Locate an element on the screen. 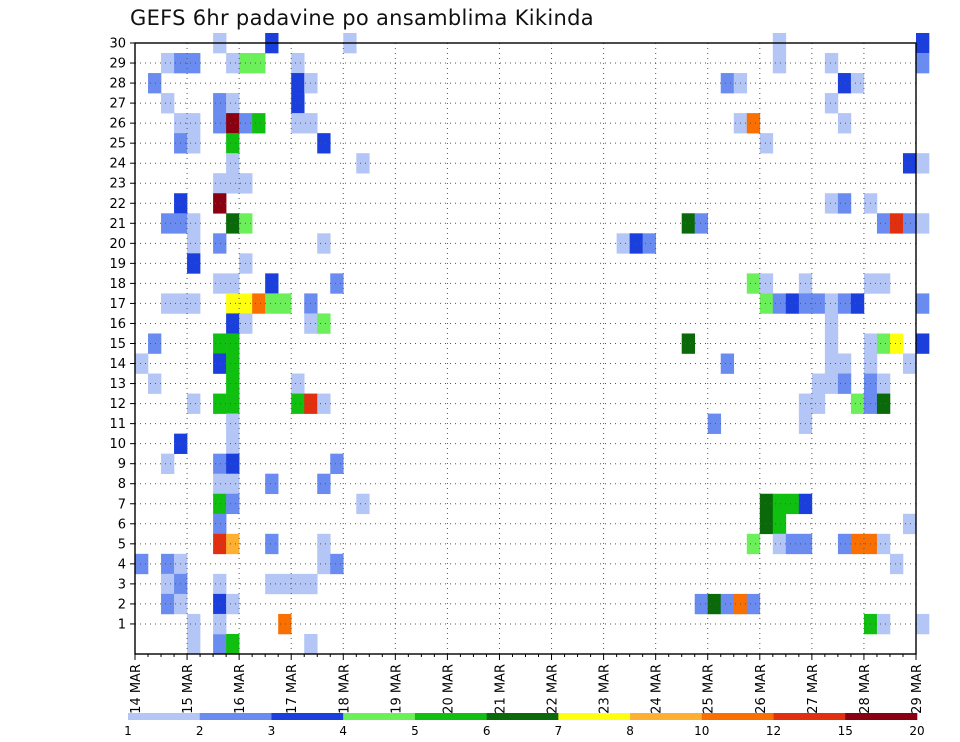 The image size is (960, 742). y-tick-label: 20 is located at coordinates (117, 244).